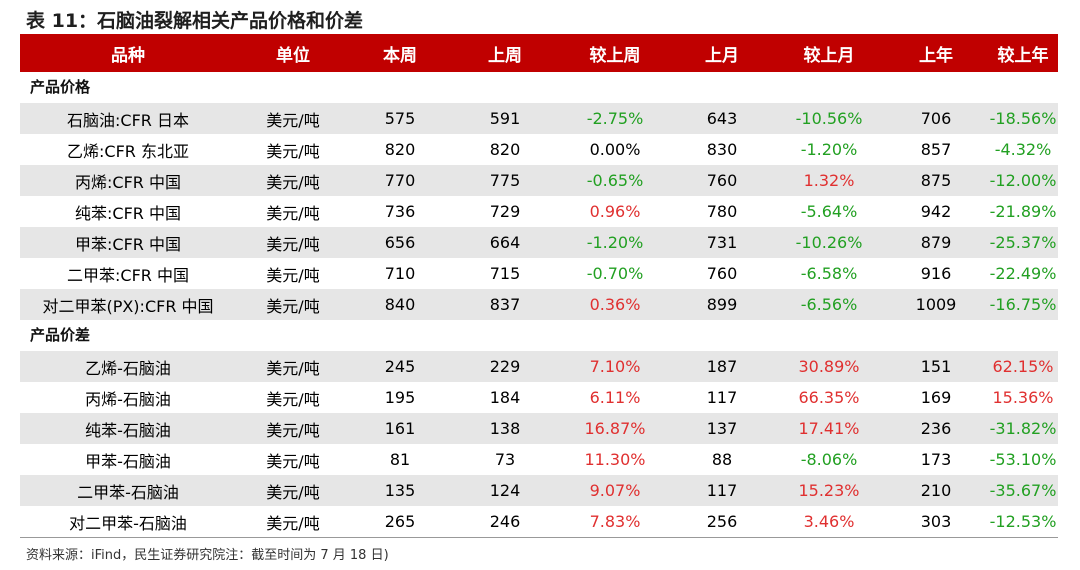 This screenshot has height=570, width=1080. Describe the element at coordinates (722, 242) in the screenshot. I see `cell-last-month: 731` at that location.